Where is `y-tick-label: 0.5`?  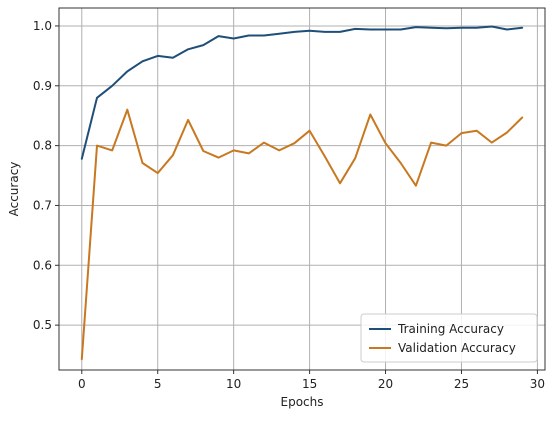
y-tick-label: 0.5 is located at coordinates (42, 325).